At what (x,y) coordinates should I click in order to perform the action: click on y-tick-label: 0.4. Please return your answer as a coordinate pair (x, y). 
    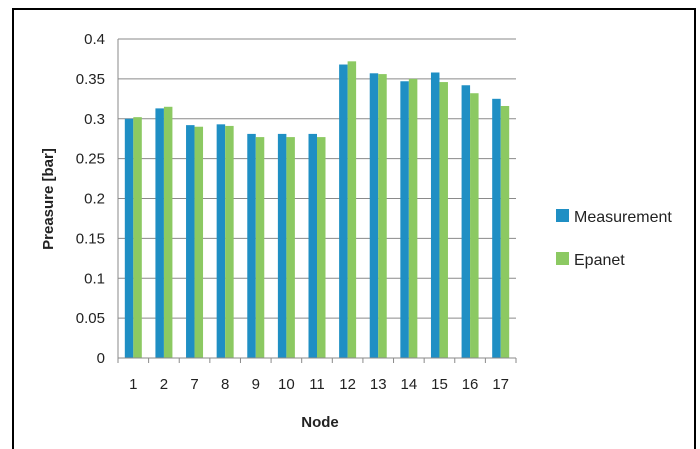
    Looking at the image, I should click on (94, 39).